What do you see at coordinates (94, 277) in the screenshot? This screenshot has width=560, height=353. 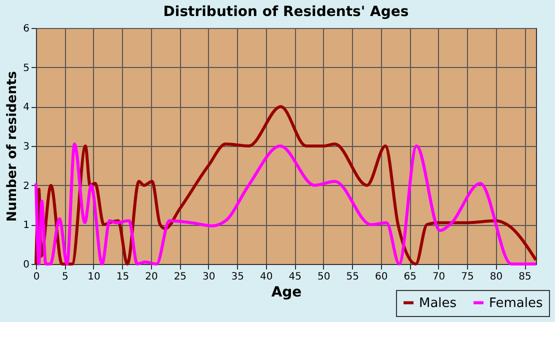 I see `x-tick-label: 10` at bounding box center [94, 277].